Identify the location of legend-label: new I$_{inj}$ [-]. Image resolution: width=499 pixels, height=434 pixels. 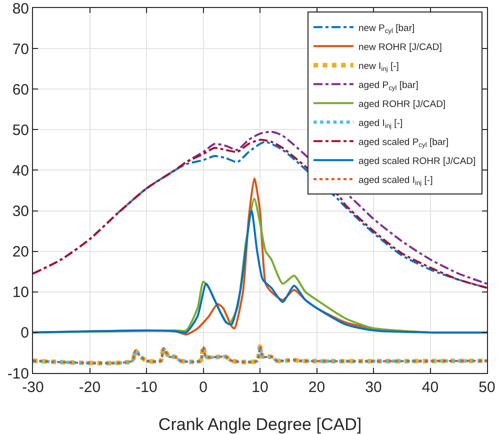
(378, 66).